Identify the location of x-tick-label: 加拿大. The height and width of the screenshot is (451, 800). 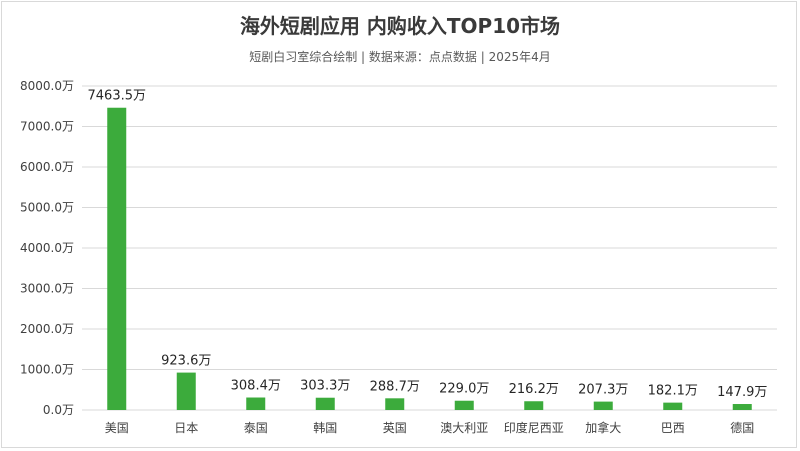
(603, 427).